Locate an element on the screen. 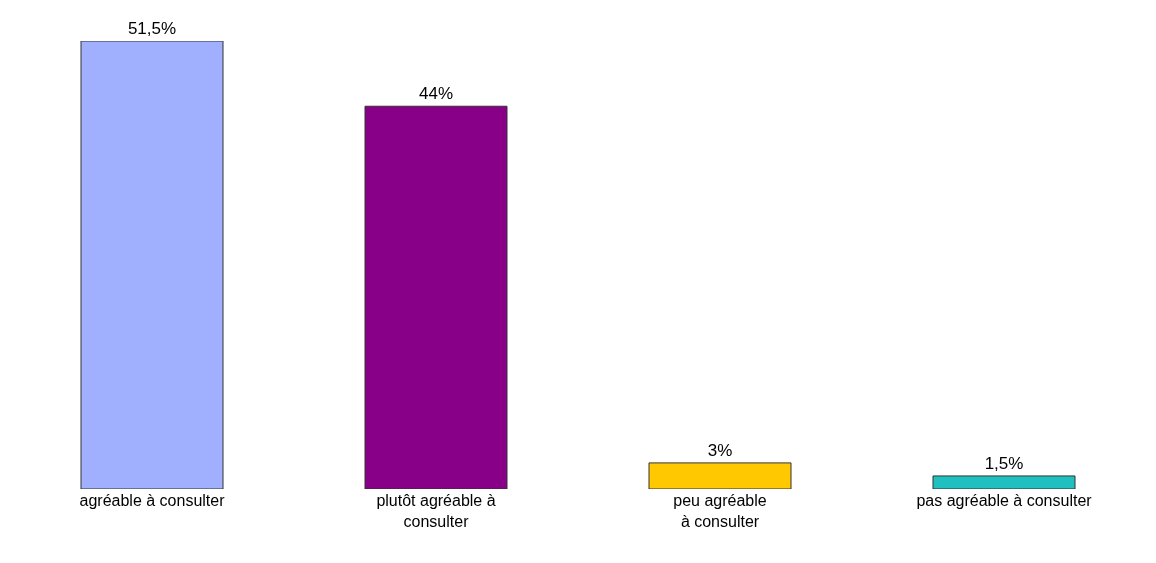 The width and height of the screenshot is (1156, 563). x-tick-label: agréable à consulter is located at coordinates (152, 500).